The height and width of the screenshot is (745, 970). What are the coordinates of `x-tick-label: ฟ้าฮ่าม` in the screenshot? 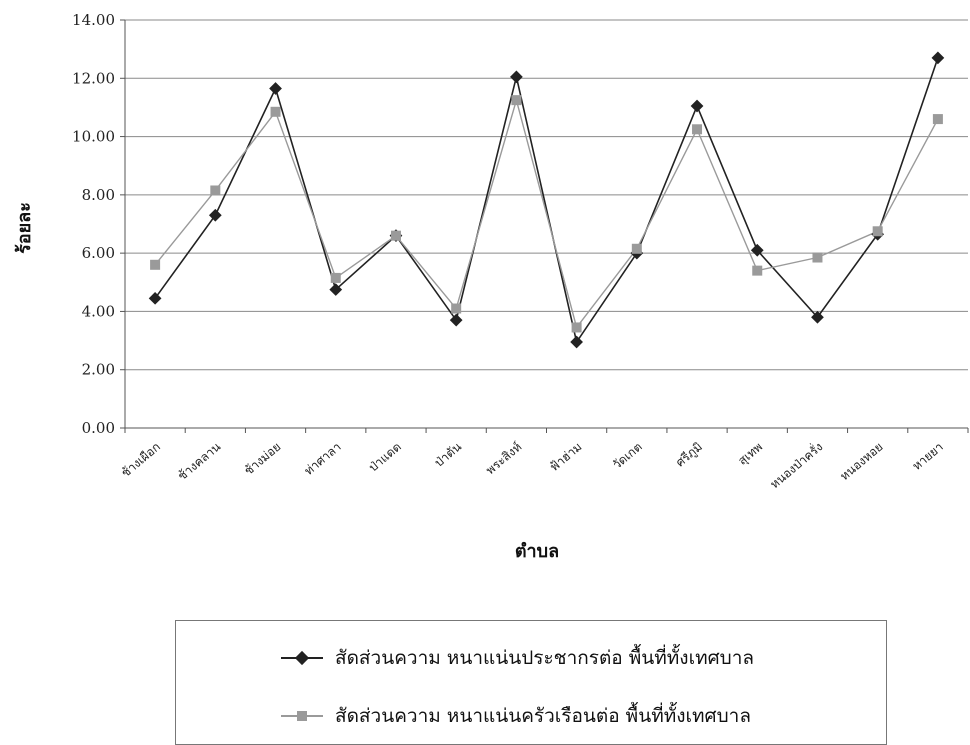 It's located at (566, 457).